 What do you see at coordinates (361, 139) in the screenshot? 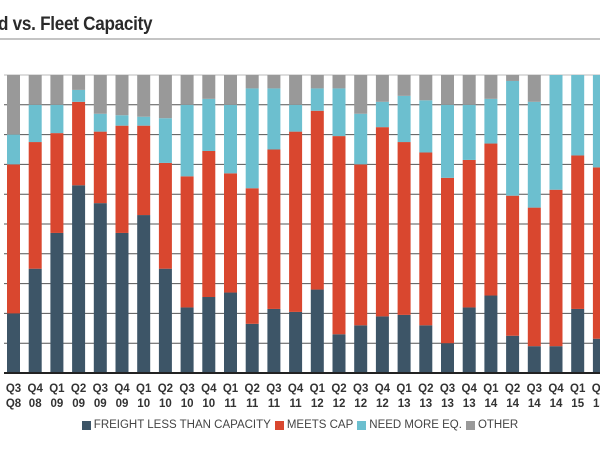
I see `bar-segment-need-more-eq--16` at bounding box center [361, 139].